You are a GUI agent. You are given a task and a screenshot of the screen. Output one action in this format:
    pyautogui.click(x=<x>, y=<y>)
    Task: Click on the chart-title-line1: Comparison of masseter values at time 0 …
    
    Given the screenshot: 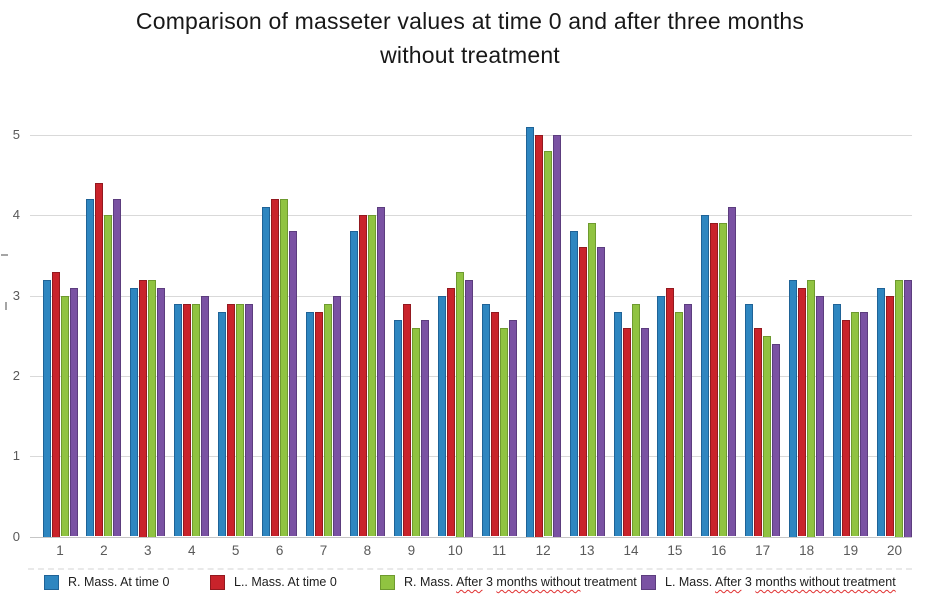 What is the action you would take?
    pyautogui.click(x=470, y=21)
    